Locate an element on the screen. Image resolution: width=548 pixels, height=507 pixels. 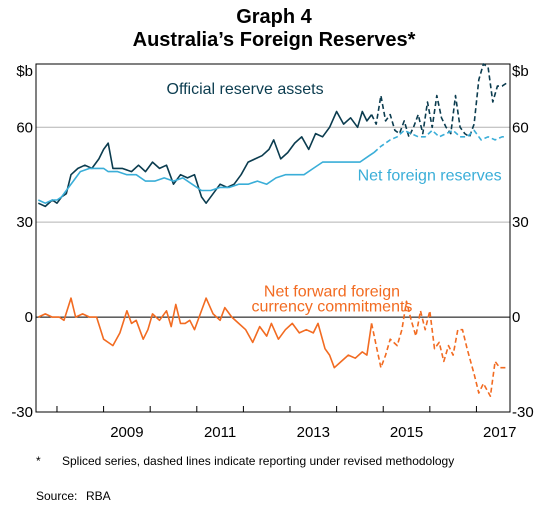
y-tick-label-left: 0 is located at coordinates (29, 317).